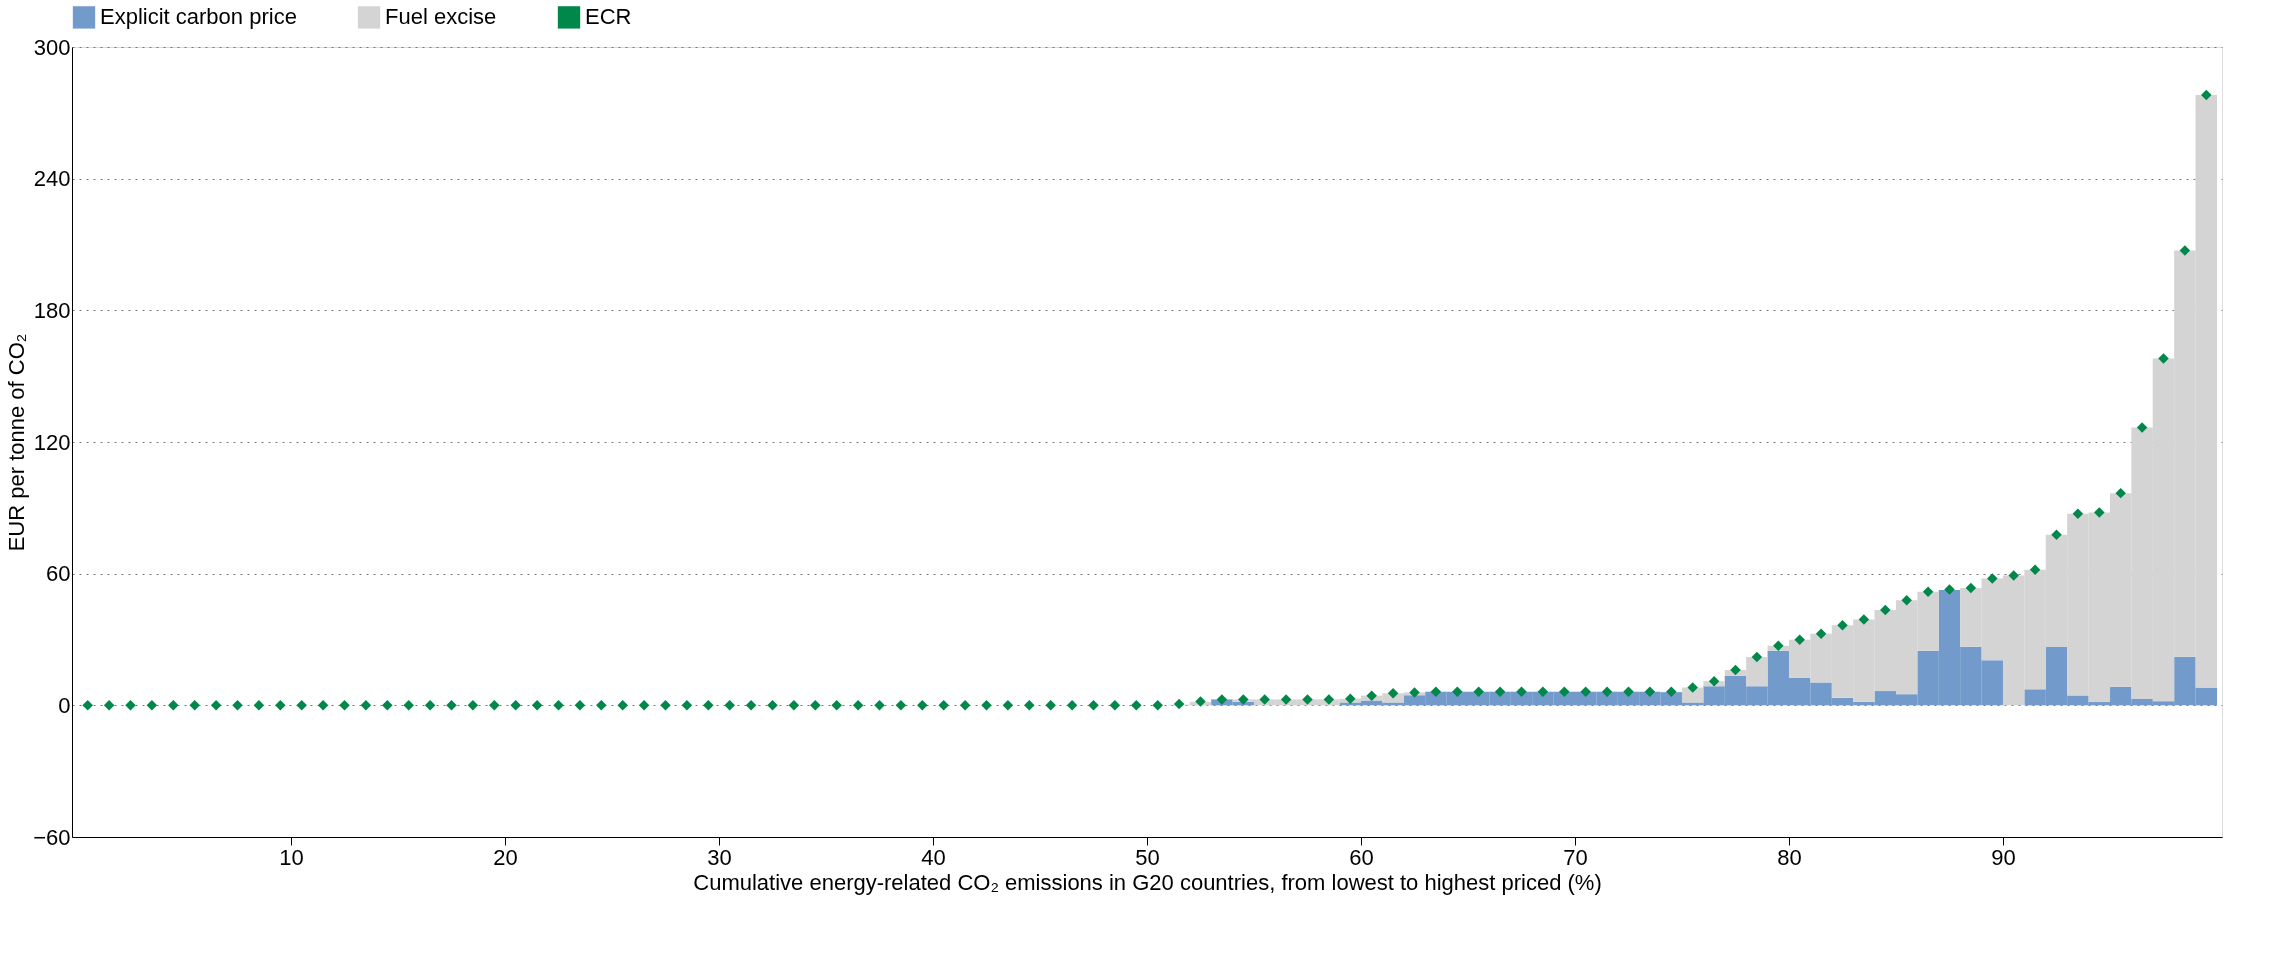  I want to click on y-tick-label: 120, so click(52, 442).